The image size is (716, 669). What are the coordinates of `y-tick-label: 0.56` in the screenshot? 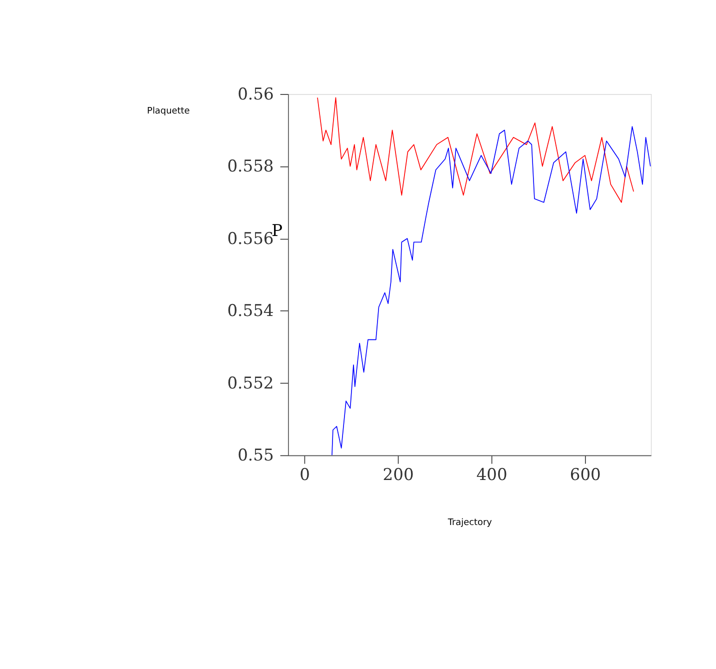 It's located at (256, 94).